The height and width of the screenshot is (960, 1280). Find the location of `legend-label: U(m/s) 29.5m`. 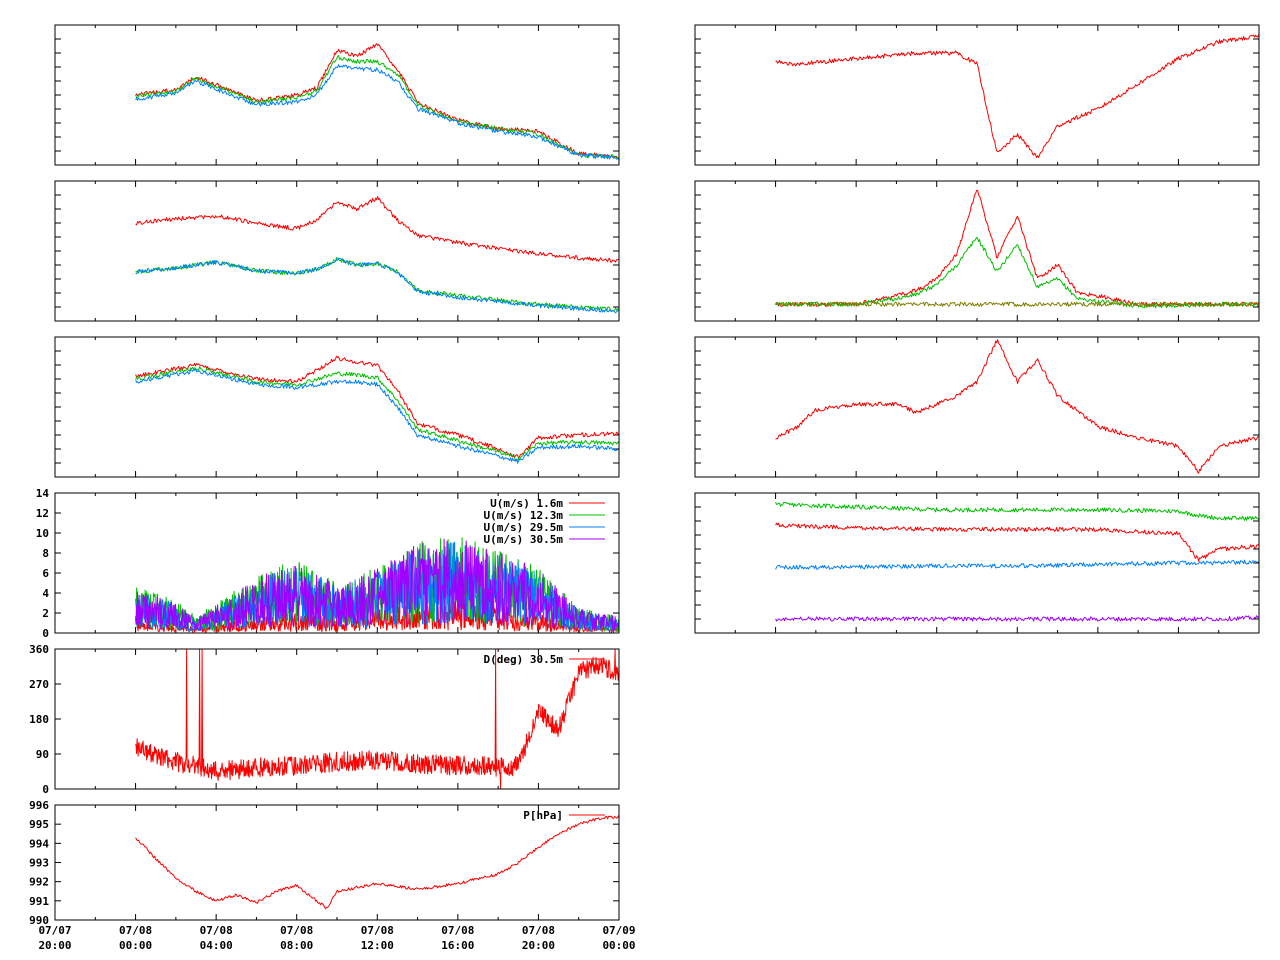

legend-label: U(m/s) 29.5m is located at coordinates (524, 527).